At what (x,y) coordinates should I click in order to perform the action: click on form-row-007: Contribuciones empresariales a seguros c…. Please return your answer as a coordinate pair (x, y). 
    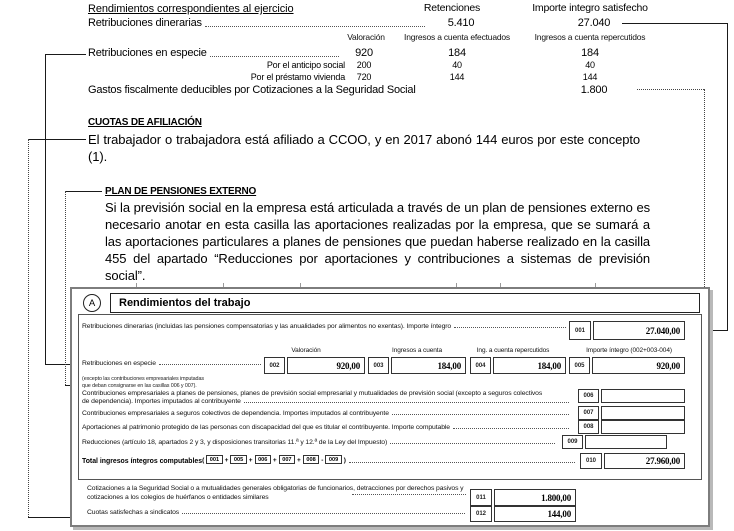
    Looking at the image, I should click on (327, 413).